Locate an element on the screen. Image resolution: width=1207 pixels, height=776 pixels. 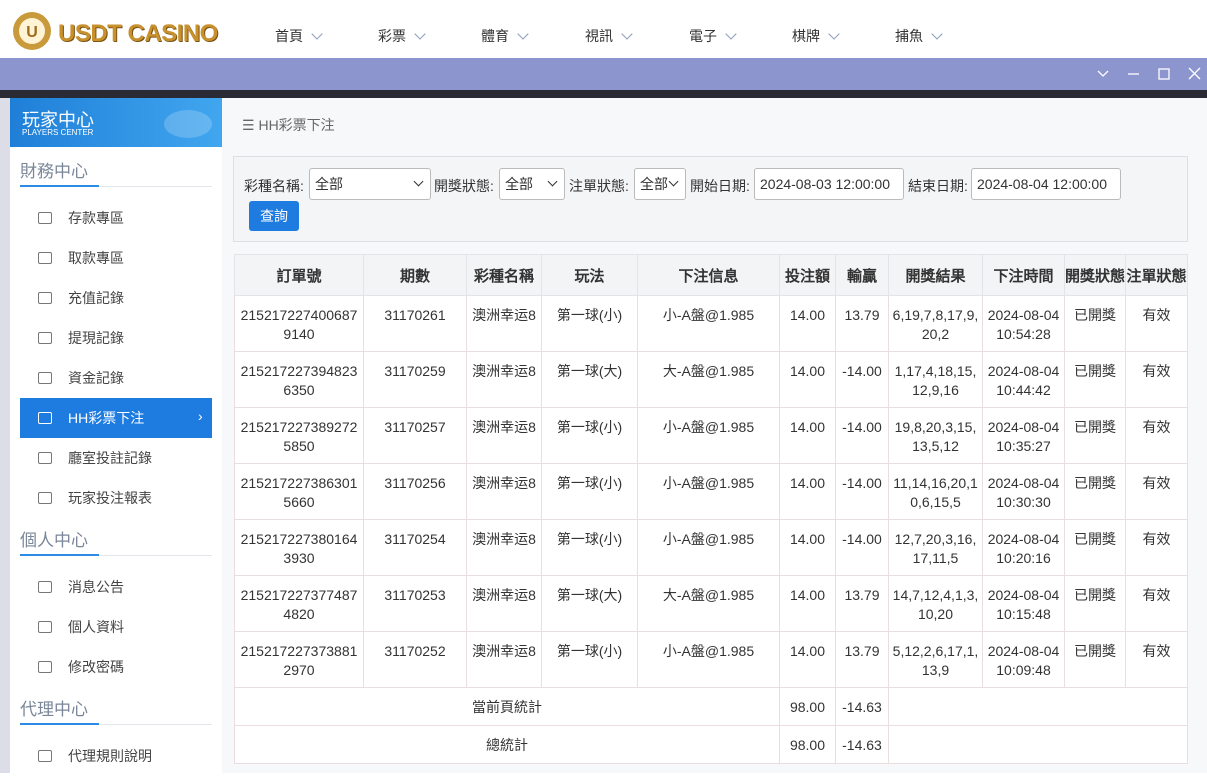
nav-item: 棋牌 is located at coordinates (815, 36).